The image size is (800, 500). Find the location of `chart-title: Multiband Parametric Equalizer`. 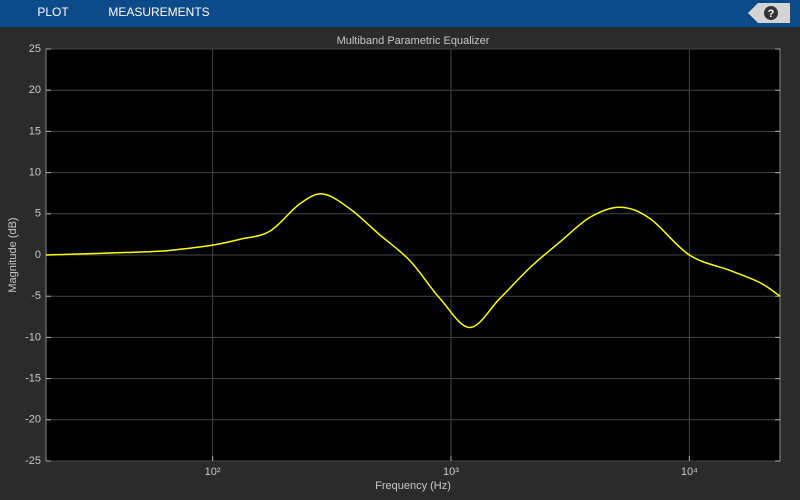

chart-title: Multiband Parametric Equalizer is located at coordinates (413, 41).